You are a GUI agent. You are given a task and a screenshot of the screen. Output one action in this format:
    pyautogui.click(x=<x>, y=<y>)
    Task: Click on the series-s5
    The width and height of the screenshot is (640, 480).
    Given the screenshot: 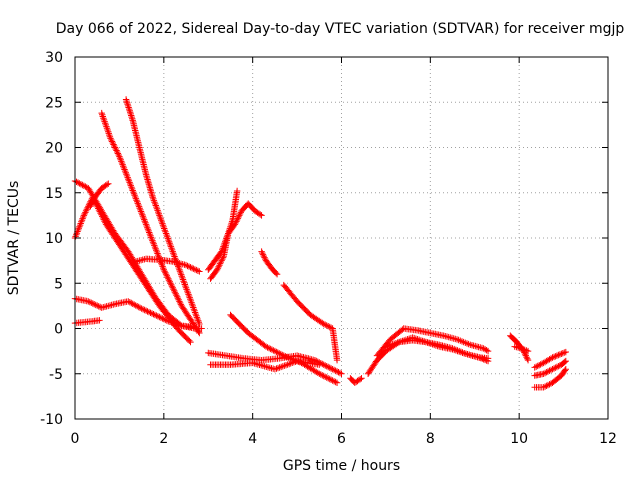 What is the action you would take?
    pyautogui.click(x=99, y=195)
    